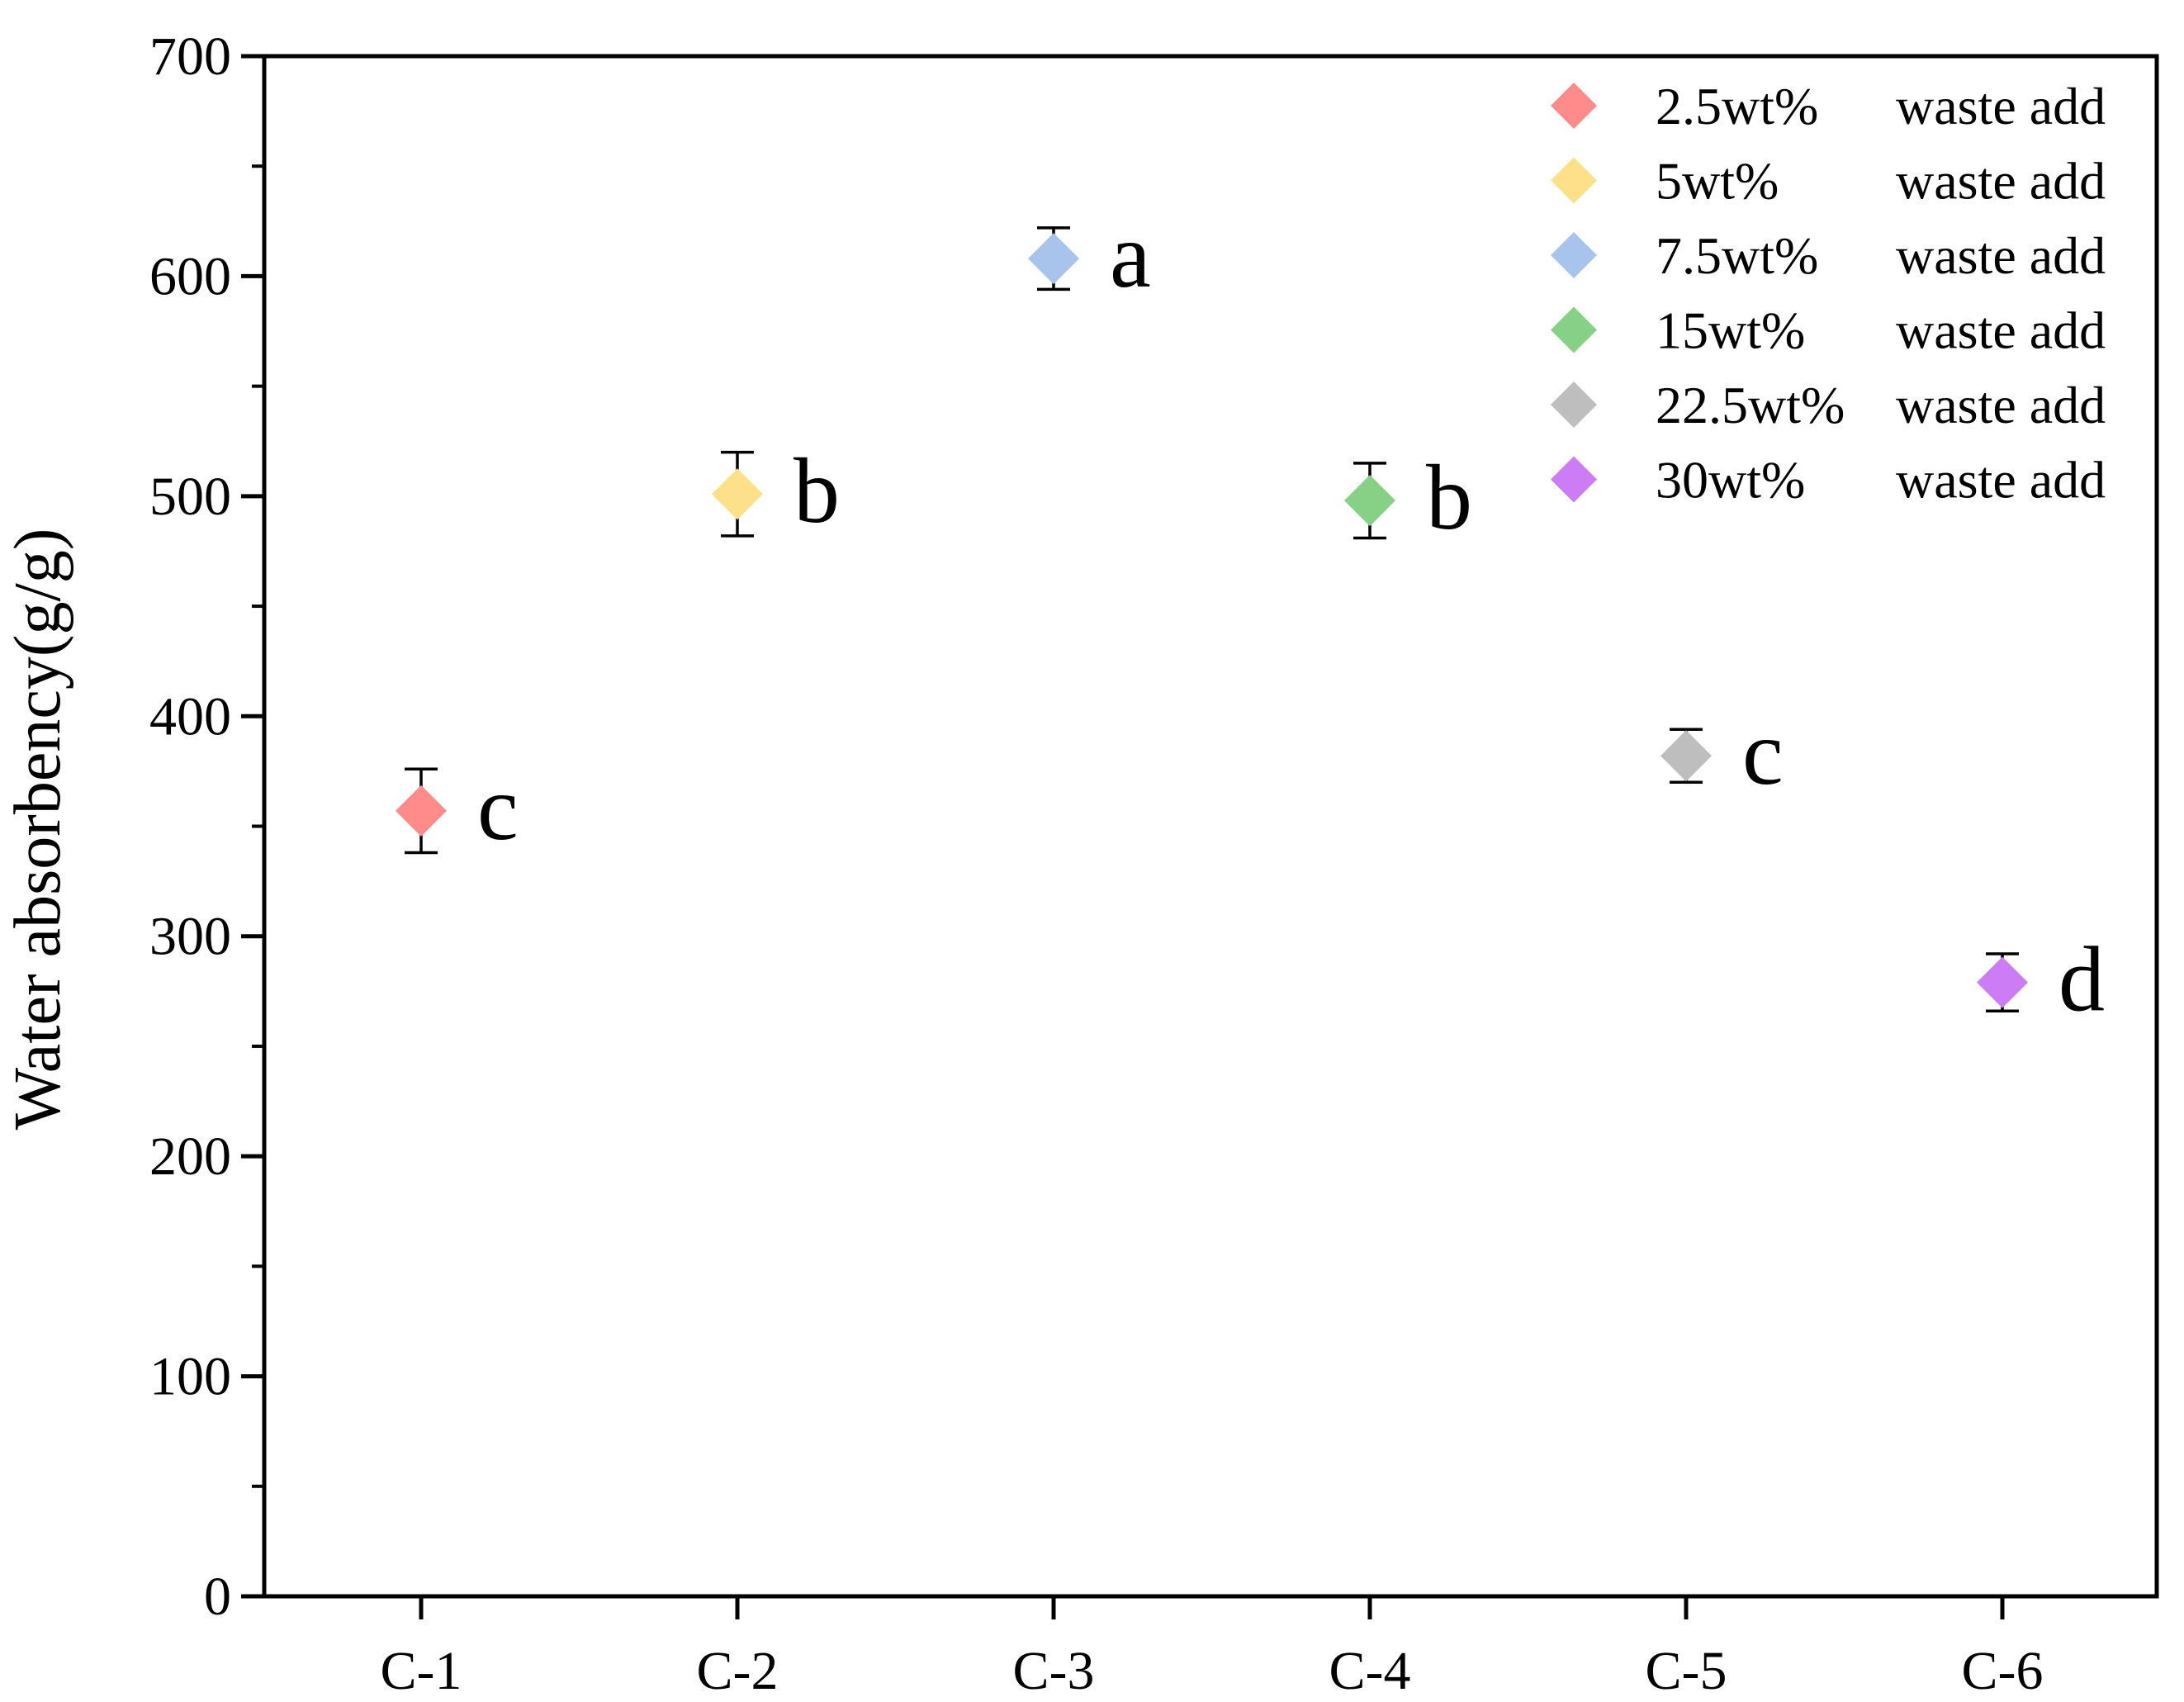 Image resolution: width=2184 pixels, height=1702 pixels. What do you see at coordinates (2003, 1671) in the screenshot?
I see `x-tick-label: C-6` at bounding box center [2003, 1671].